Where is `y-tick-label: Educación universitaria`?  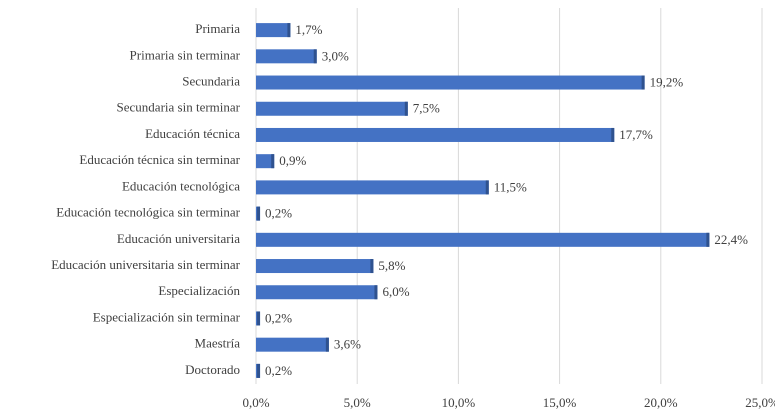
y-tick-label: Educación universitaria is located at coordinates (178, 238).